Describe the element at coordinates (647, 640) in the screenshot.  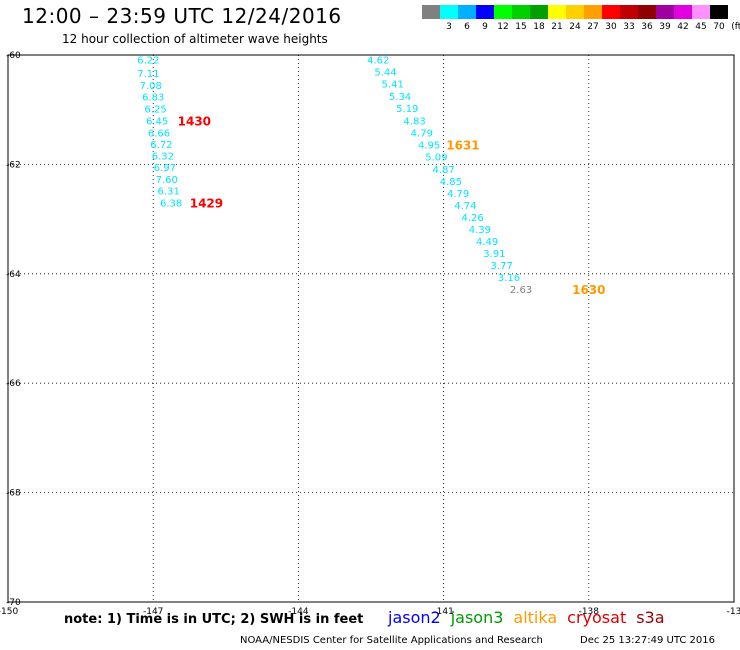
I see `generated-timestamp: Dec 25 13:27:49 UTC 2016` at that location.